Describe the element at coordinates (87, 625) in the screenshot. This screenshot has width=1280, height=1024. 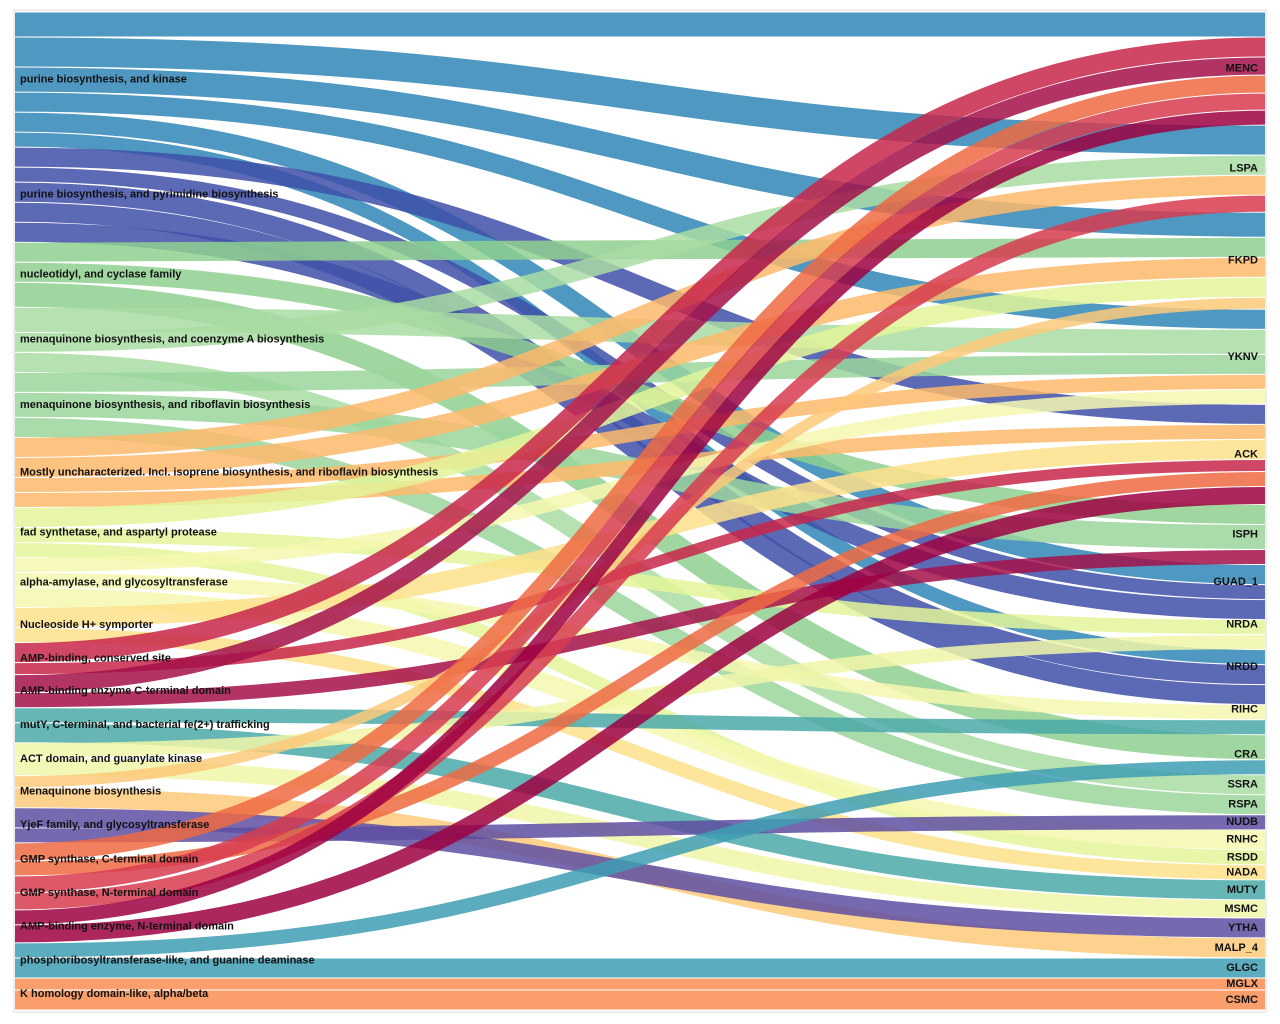
I see `left-node-label: Nucleoside H+ symporter` at that location.